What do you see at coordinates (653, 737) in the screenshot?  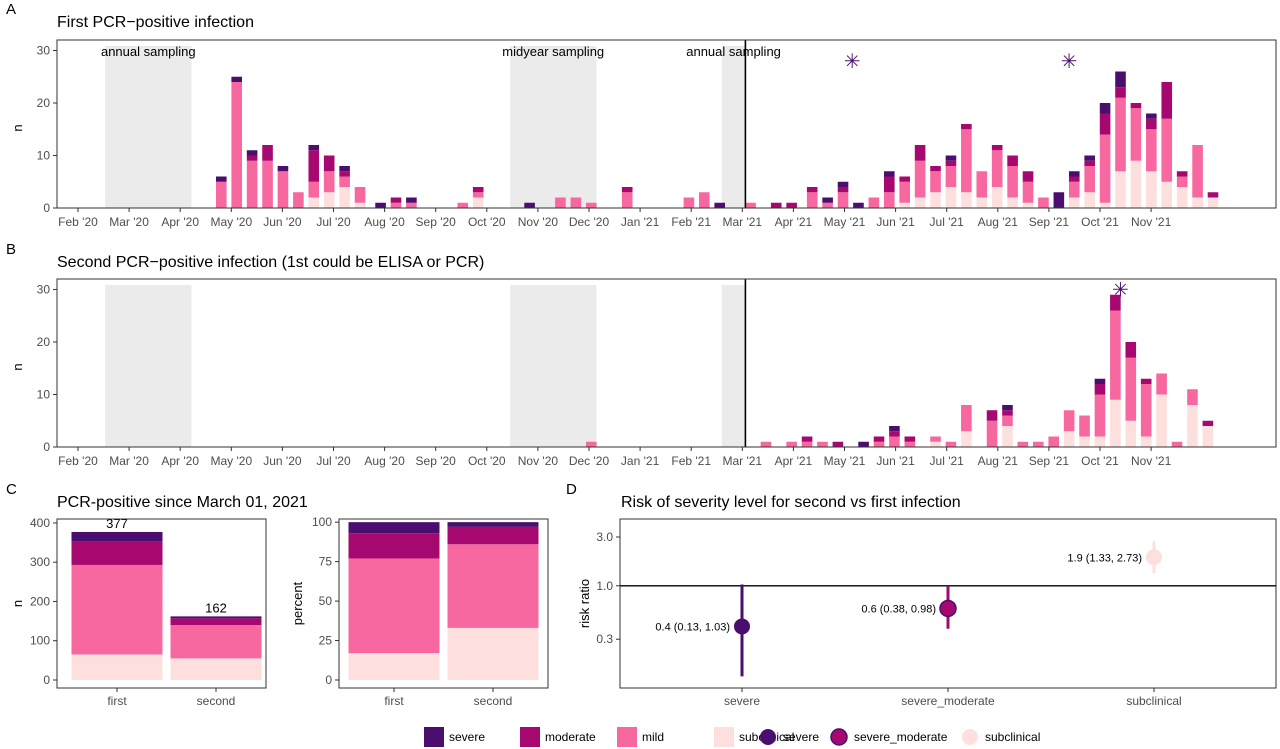 I see `legend-label: mild` at bounding box center [653, 737].